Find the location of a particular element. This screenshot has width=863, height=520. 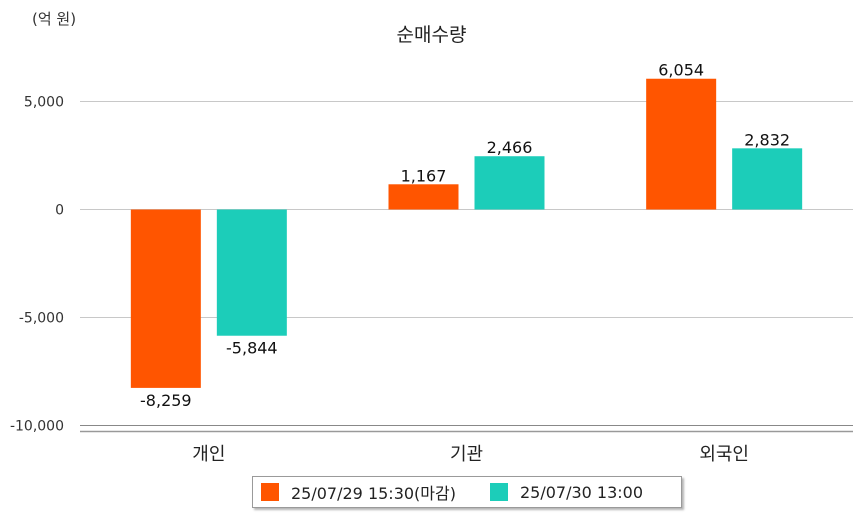

legend-item-series-2: 25/07/30 13:00 is located at coordinates (566, 492).